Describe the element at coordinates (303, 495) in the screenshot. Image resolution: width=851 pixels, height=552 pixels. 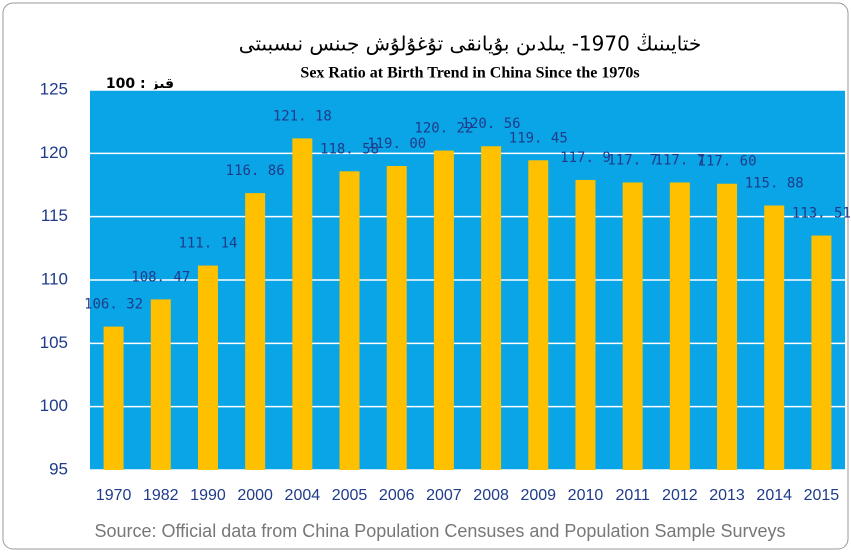
I see `x-tick-label: 2004` at that location.